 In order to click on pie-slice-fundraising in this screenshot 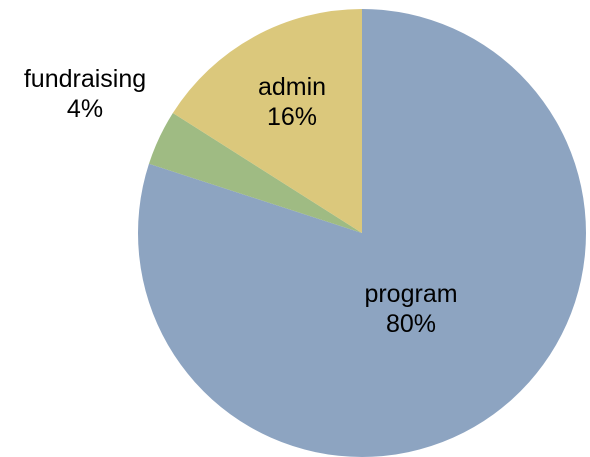, I will do `click(255, 172)`.